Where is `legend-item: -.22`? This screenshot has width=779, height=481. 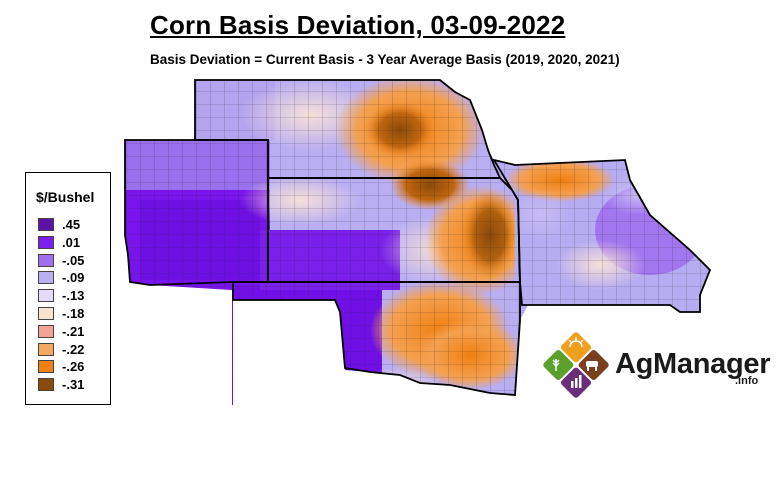 legend-item: -.22 is located at coordinates (73, 350).